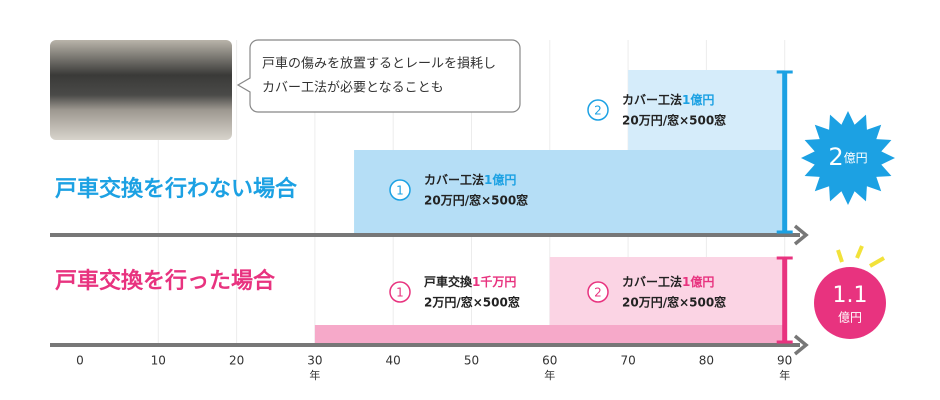 The height and width of the screenshot is (400, 940). What do you see at coordinates (158, 361) in the screenshot?
I see `tick-label: 10` at bounding box center [158, 361].